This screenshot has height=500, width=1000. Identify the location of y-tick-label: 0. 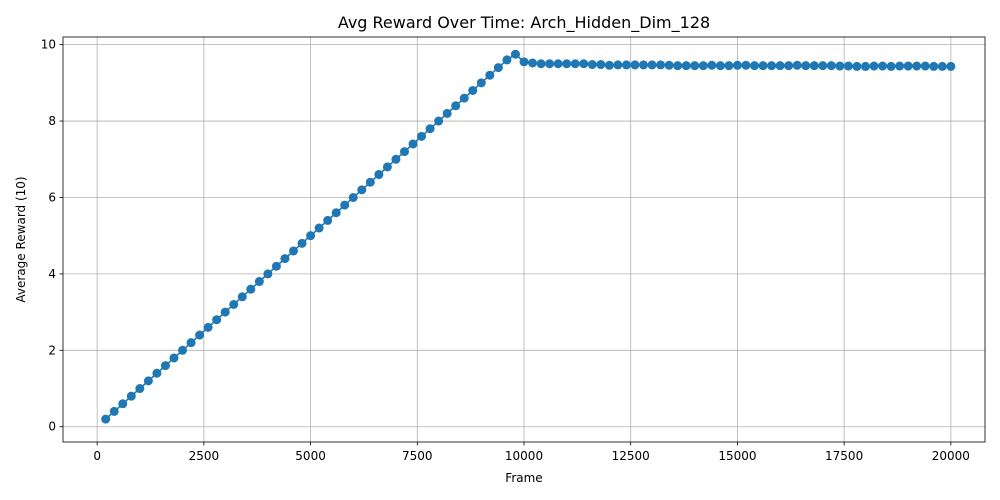
(52, 427).